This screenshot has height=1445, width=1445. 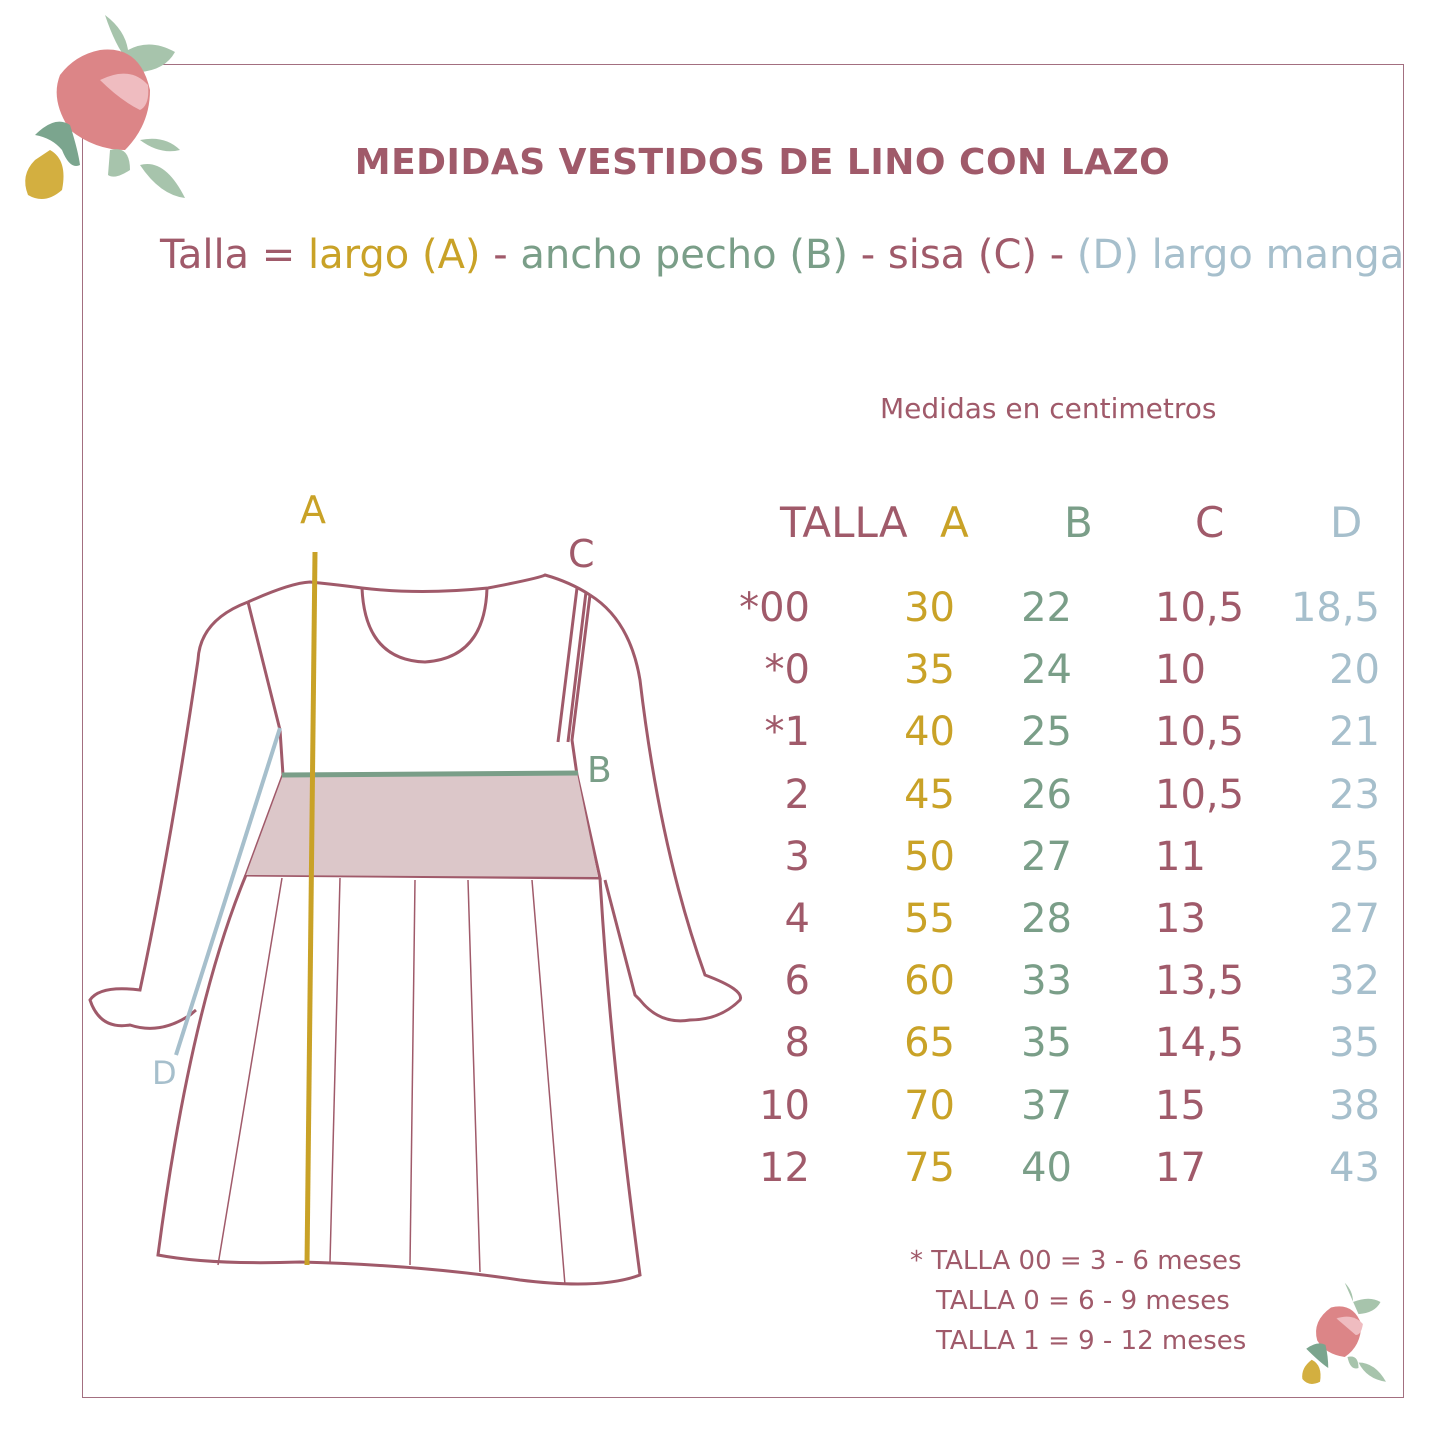 What do you see at coordinates (774, 608) in the screenshot?
I see `table-cell: *00` at bounding box center [774, 608].